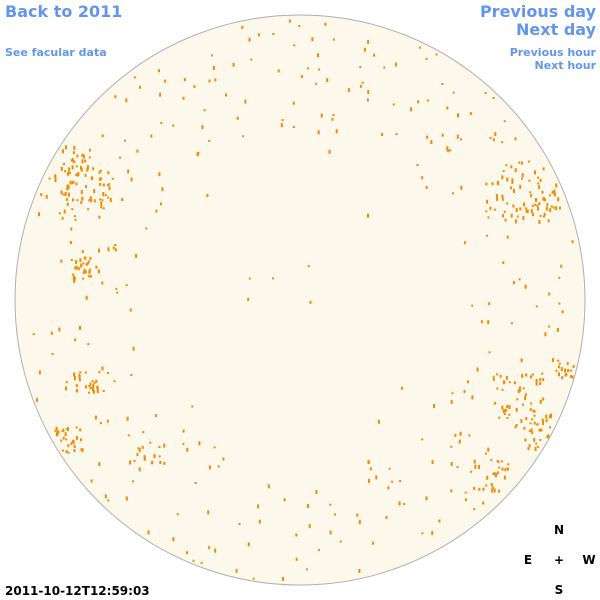 Image resolution: width=600 pixels, height=600 pixels. Describe the element at coordinates (56, 52) in the screenshot. I see `facular-link: See facular data` at that location.